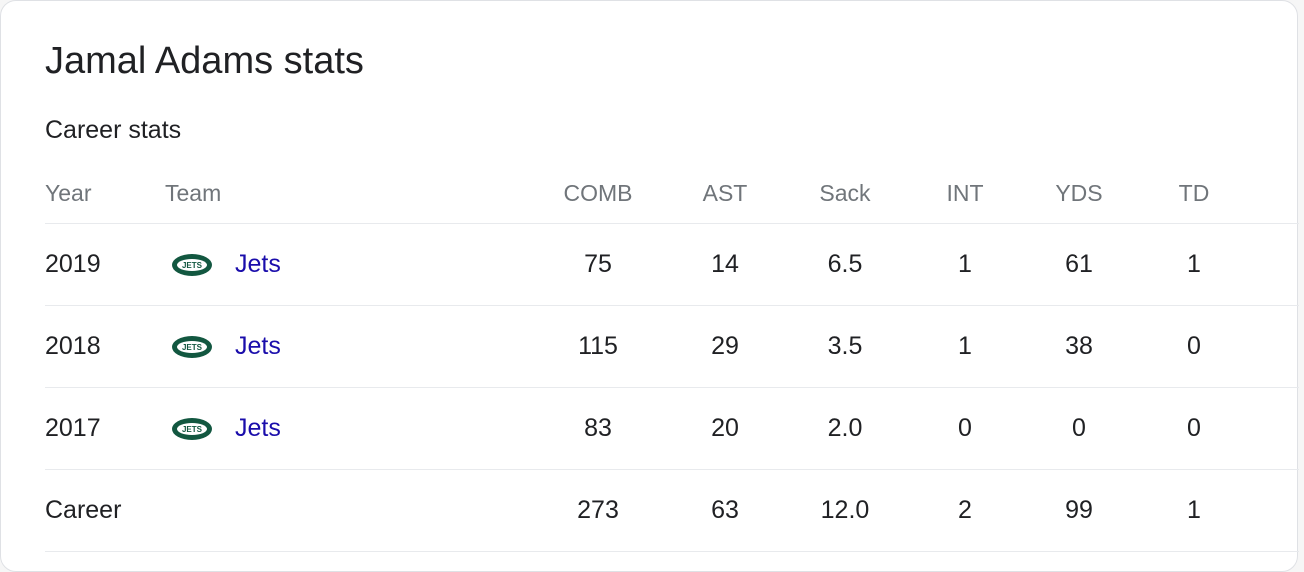 The image size is (1304, 572). What do you see at coordinates (725, 193) in the screenshot?
I see `column-header-ast: AST` at bounding box center [725, 193].